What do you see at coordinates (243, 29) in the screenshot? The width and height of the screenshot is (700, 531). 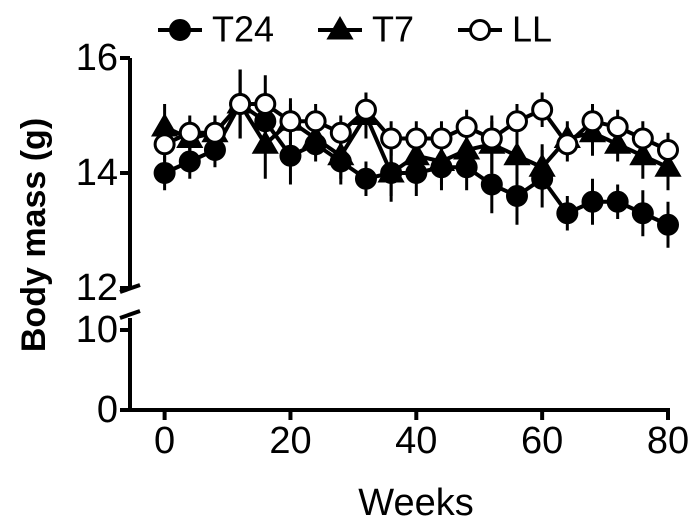 I see `legend-label: T24` at bounding box center [243, 29].